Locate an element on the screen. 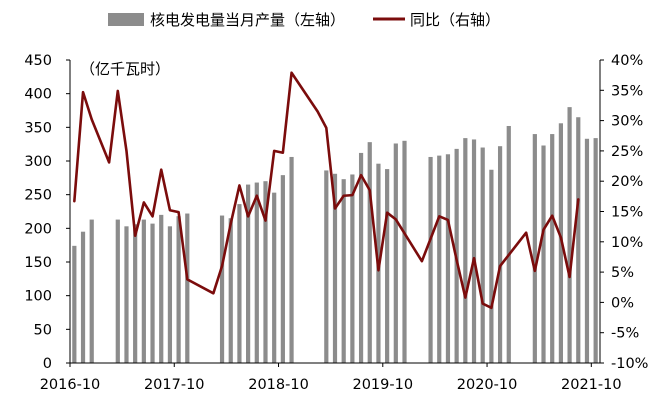 The height and width of the screenshot is (411, 666). y-left-tick-label: 450 is located at coordinates (38, 61).